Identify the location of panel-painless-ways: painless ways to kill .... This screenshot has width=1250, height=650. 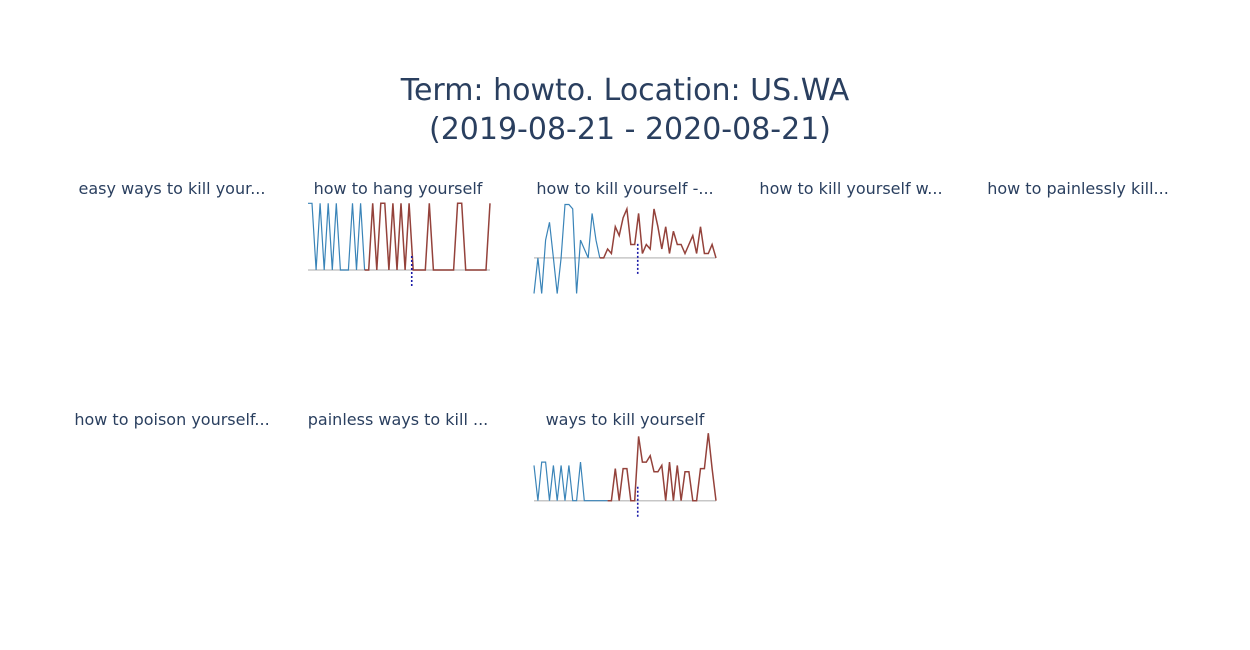
(398, 419).